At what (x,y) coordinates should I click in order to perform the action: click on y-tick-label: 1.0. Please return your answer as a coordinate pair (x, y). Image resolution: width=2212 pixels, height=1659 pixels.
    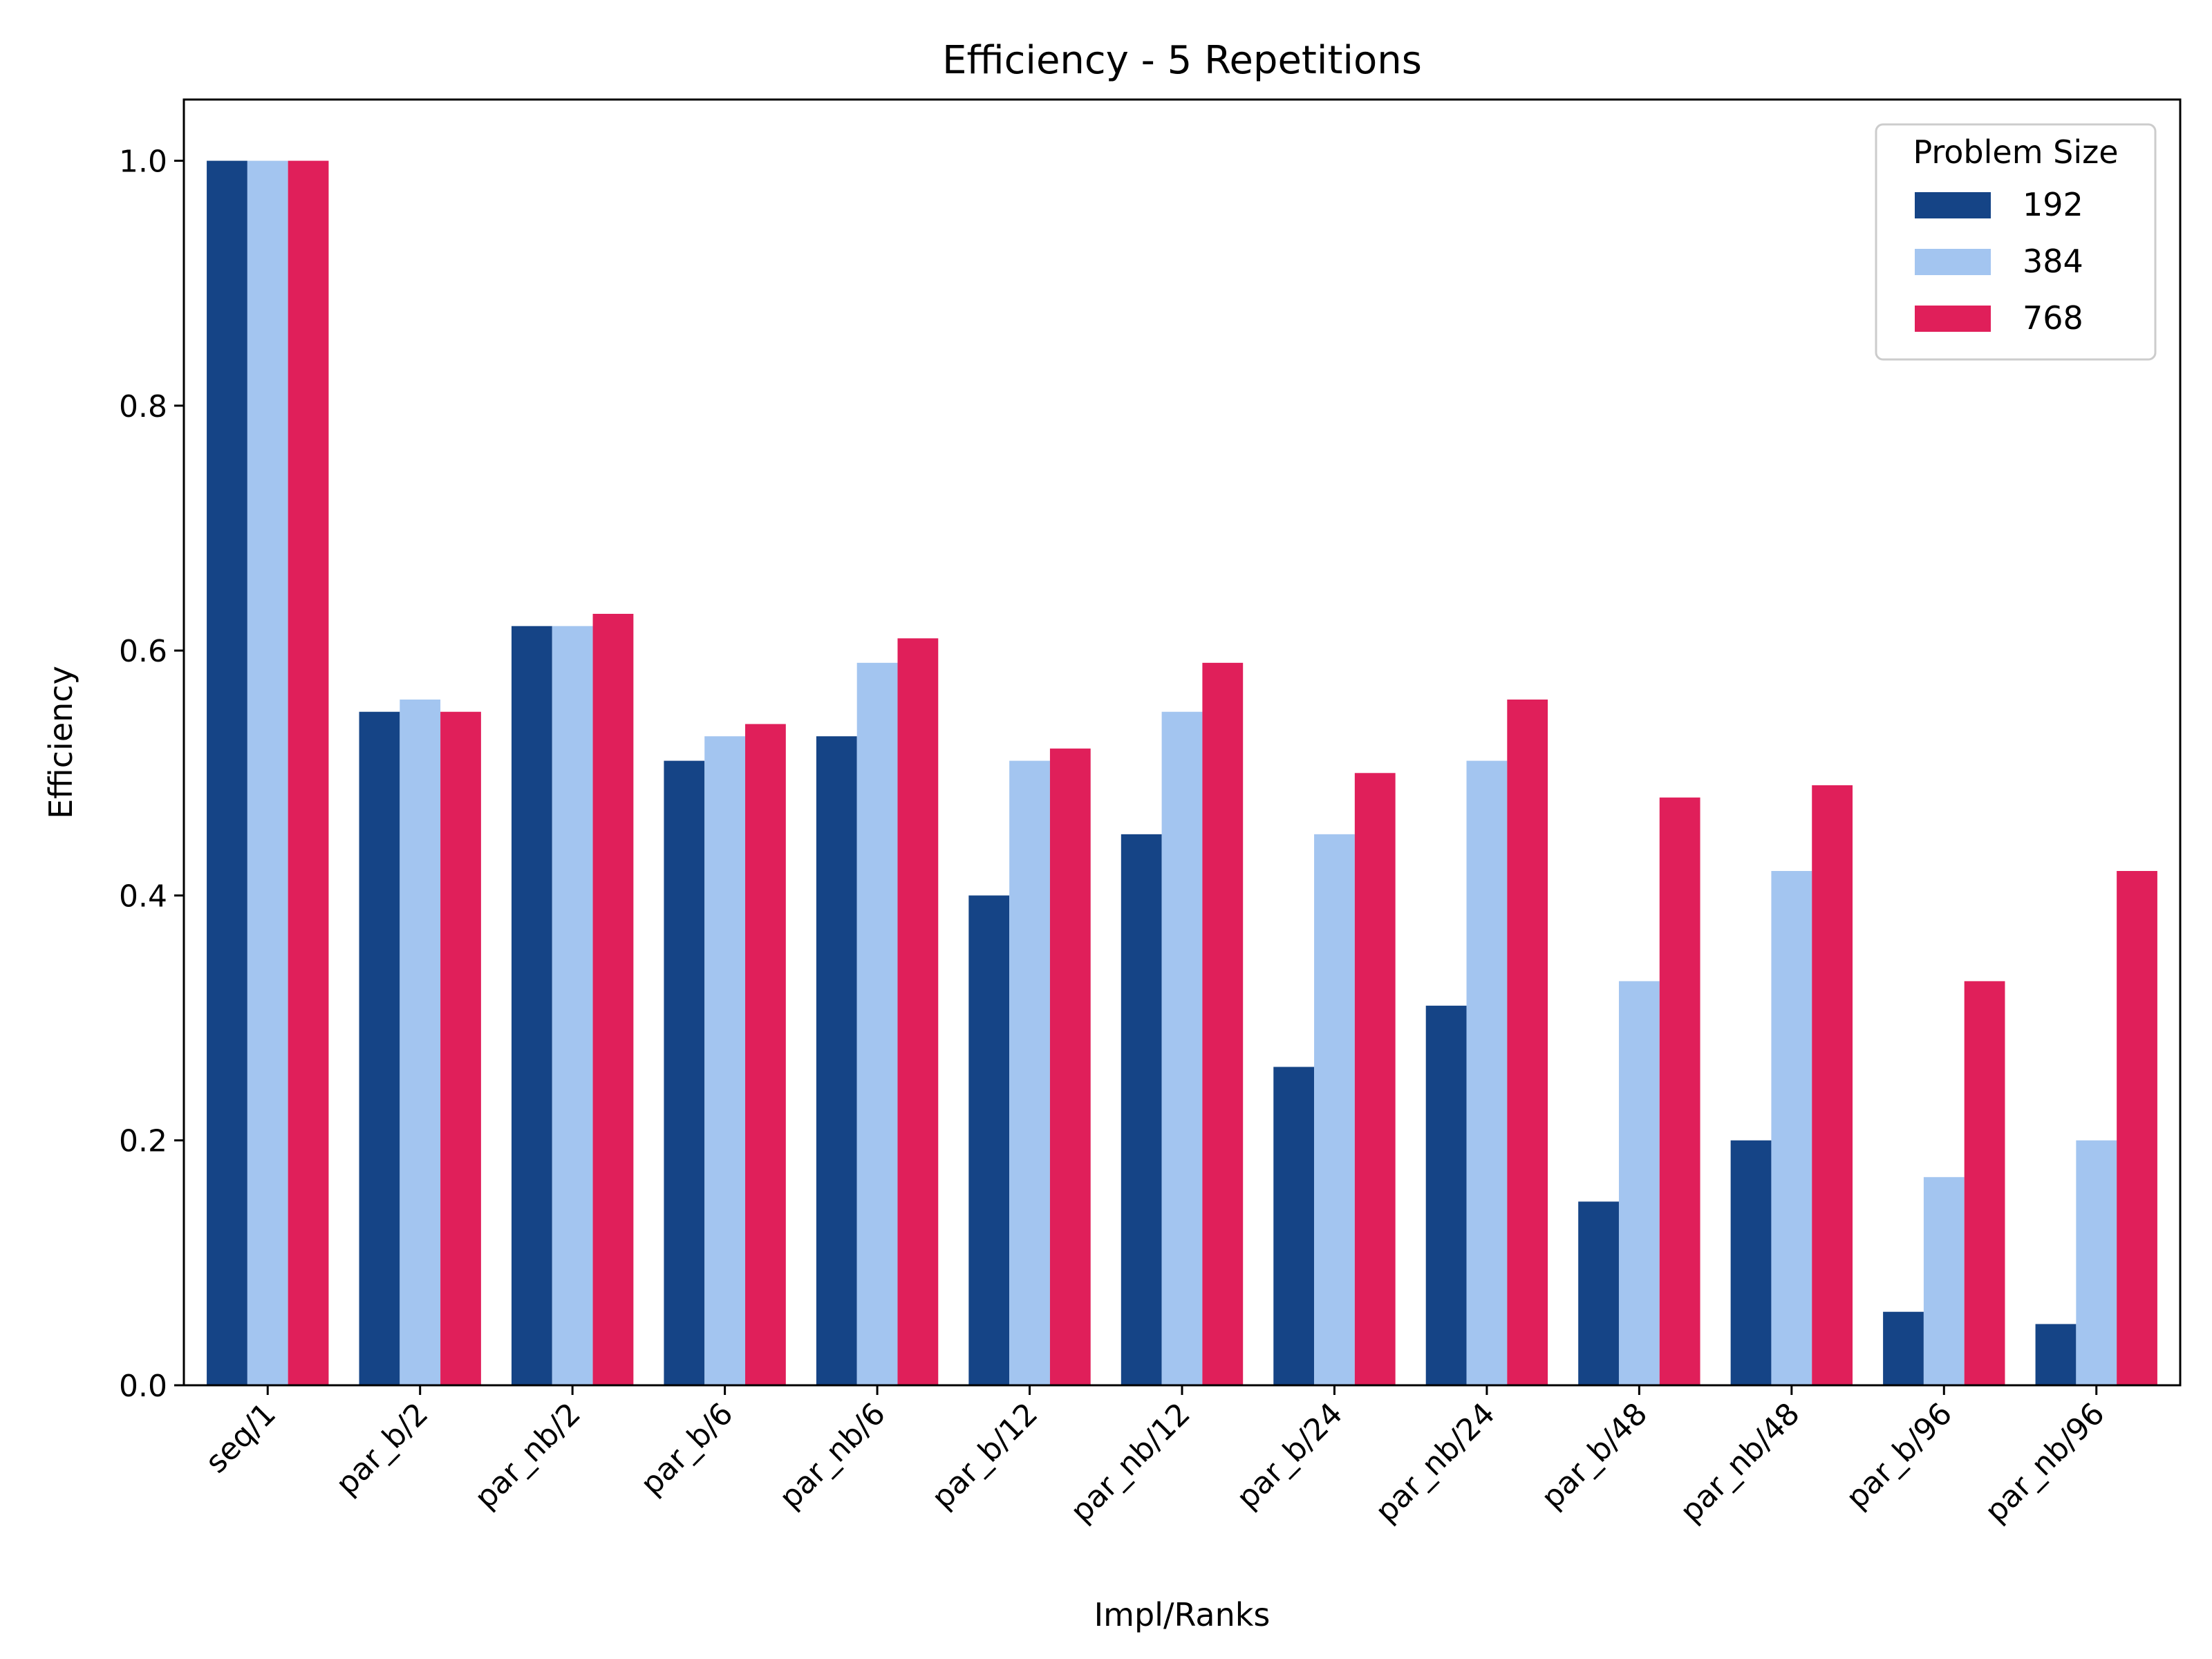
    Looking at the image, I should click on (143, 162).